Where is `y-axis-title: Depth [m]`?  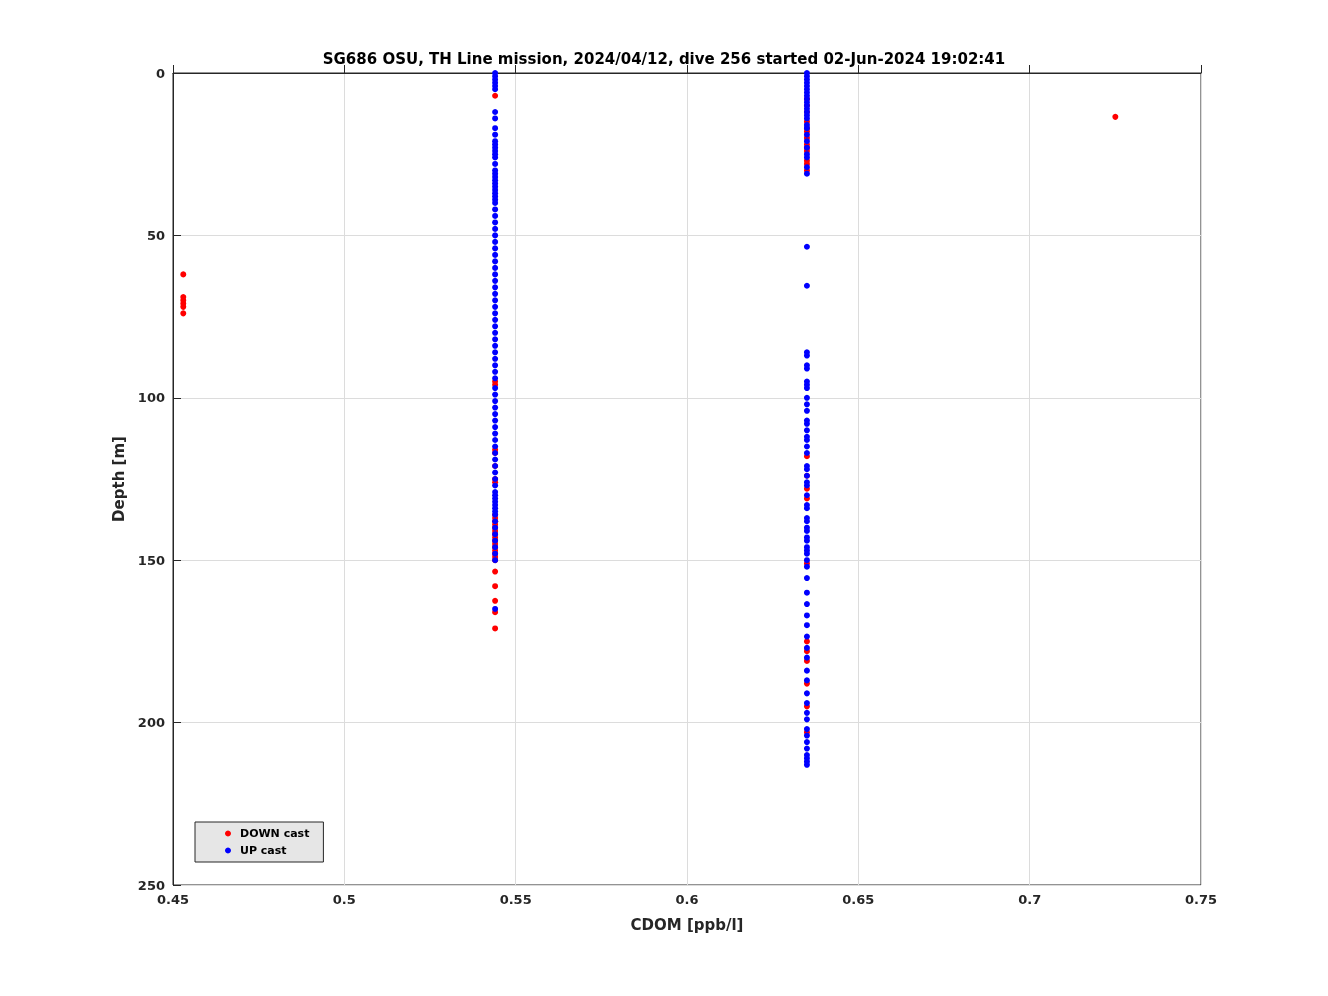
y-axis-title: Depth [m] is located at coordinates (119, 479).